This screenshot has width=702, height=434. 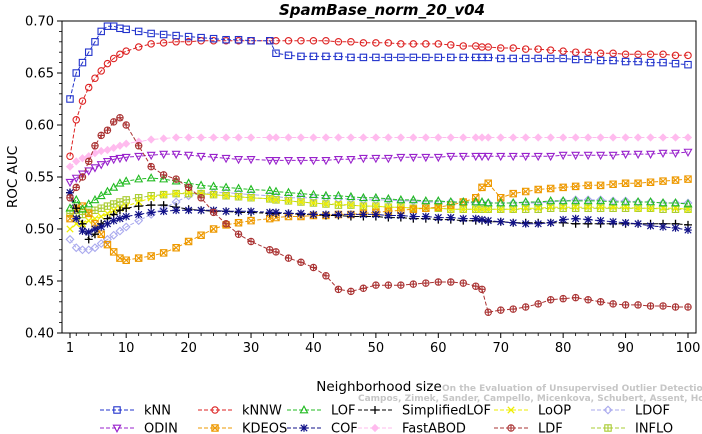 I want to click on legend-label-ldf: LDF, so click(x=550, y=428).